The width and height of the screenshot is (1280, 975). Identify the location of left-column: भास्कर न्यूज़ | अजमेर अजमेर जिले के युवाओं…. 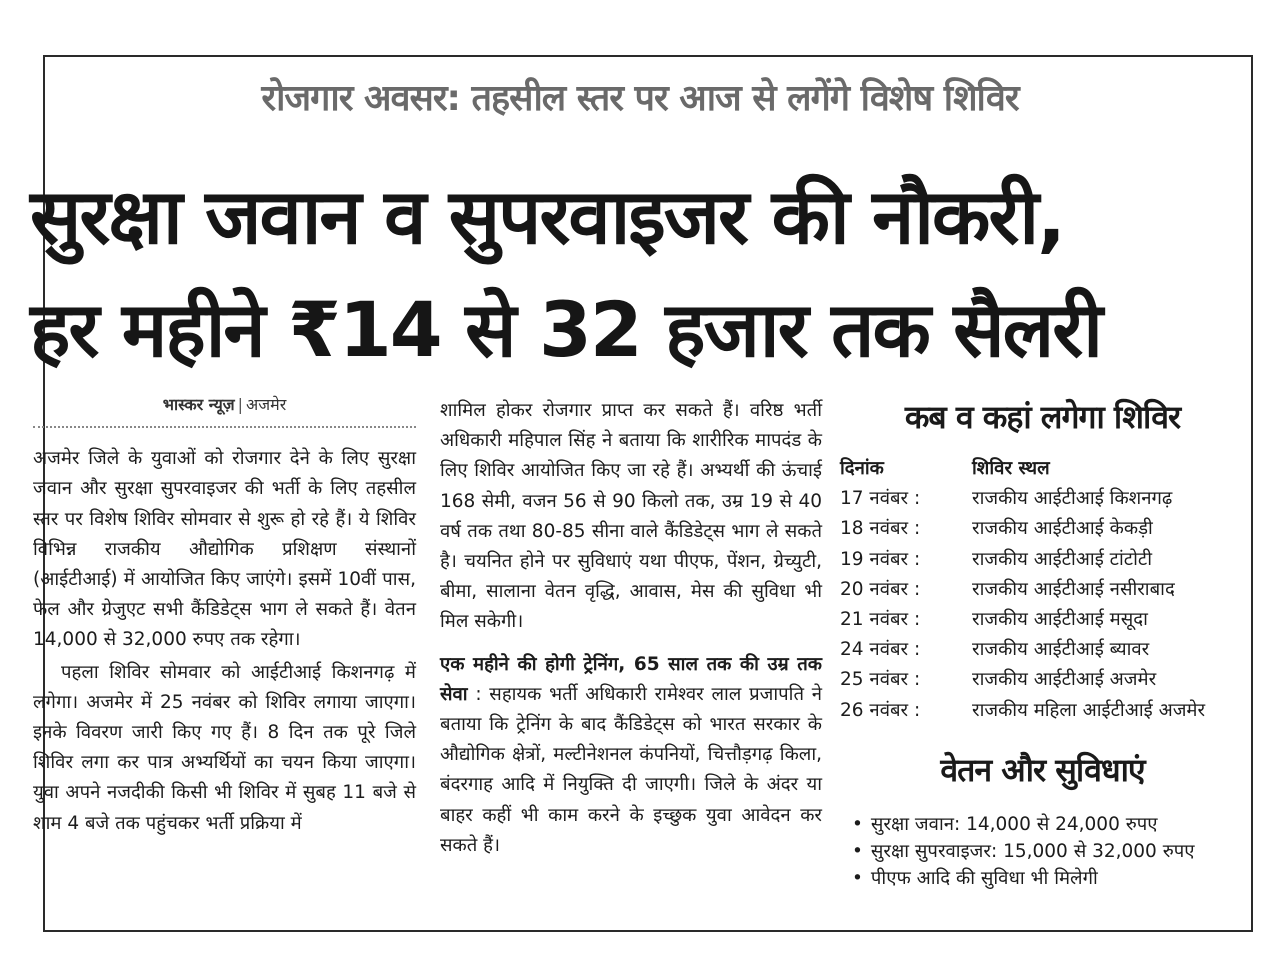
(224, 614).